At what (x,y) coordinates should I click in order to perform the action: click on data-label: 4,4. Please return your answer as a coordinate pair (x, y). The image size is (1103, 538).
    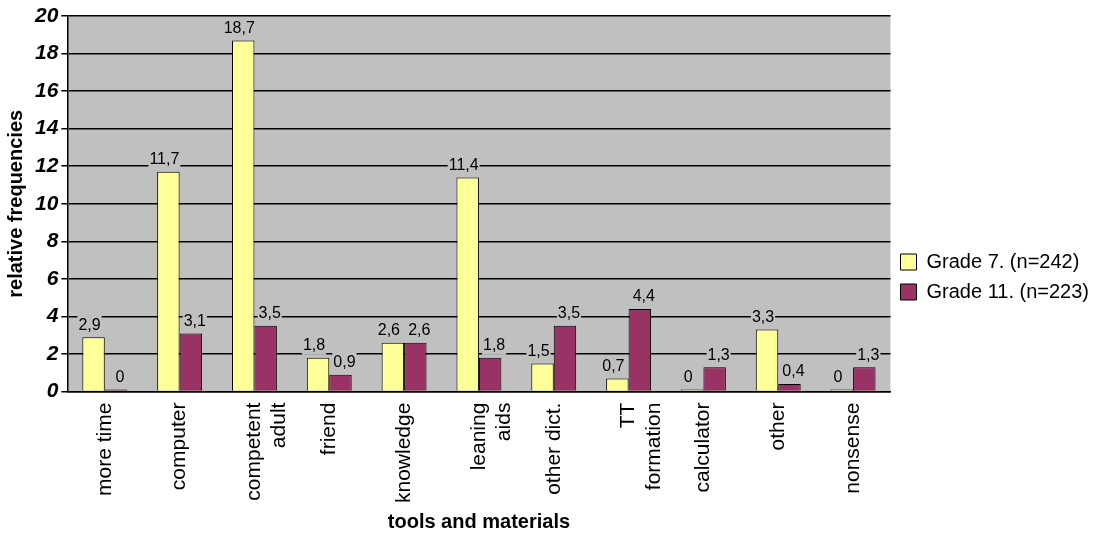
    Looking at the image, I should click on (644, 296).